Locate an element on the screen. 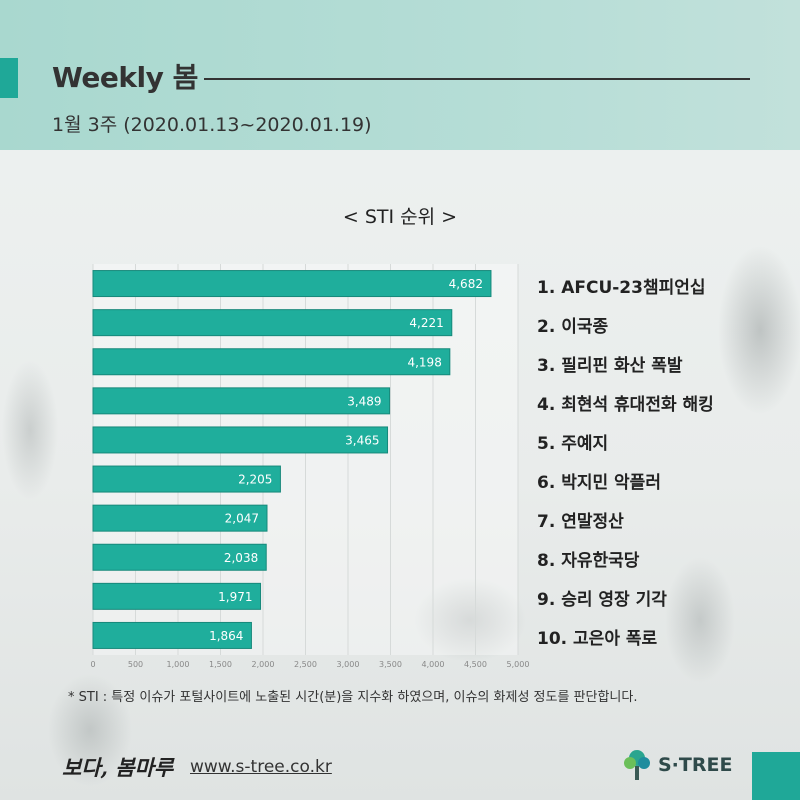 This screenshot has height=800, width=800. stree-logo: S·TREE is located at coordinates (677, 765).